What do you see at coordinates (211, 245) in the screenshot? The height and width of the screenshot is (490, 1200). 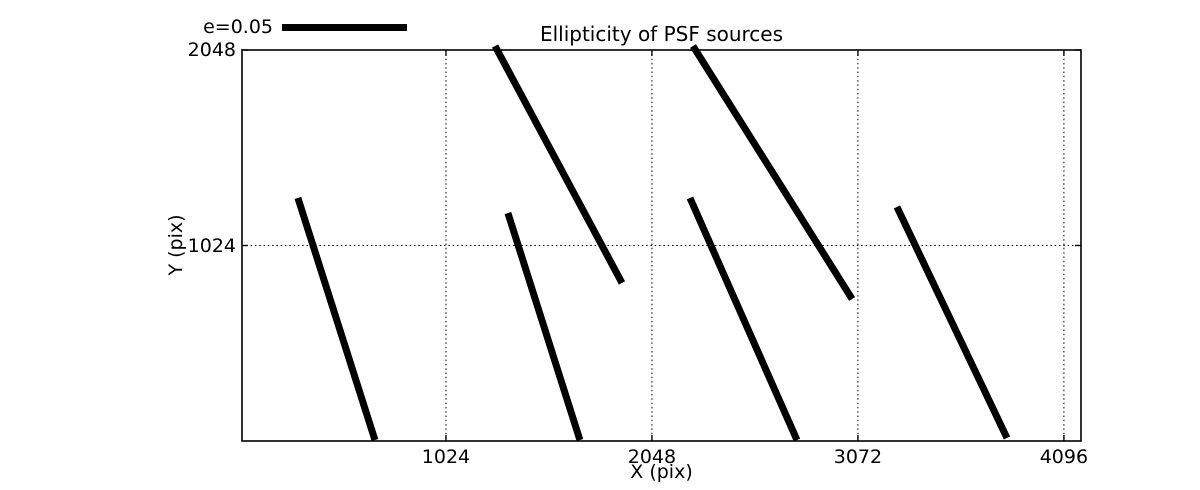 I see `y-tick-label: 1024` at bounding box center [211, 245].